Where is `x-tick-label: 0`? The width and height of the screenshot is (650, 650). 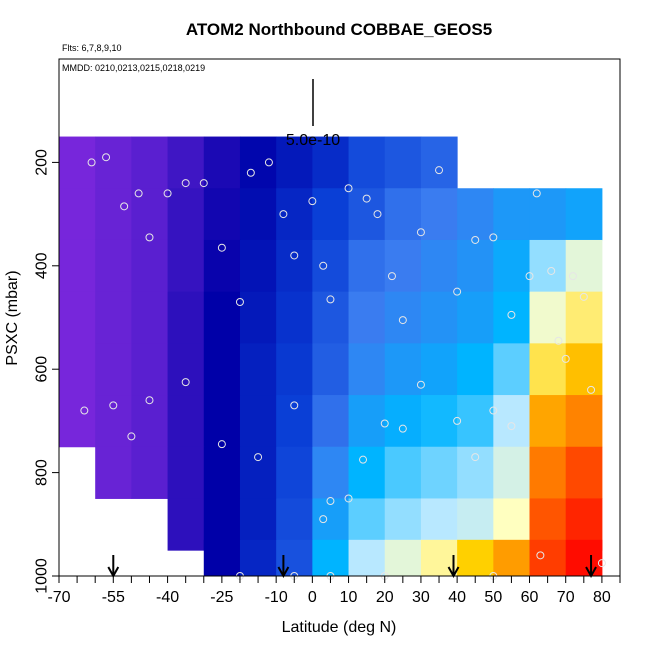 x-tick-label: 0 is located at coordinates (312, 597).